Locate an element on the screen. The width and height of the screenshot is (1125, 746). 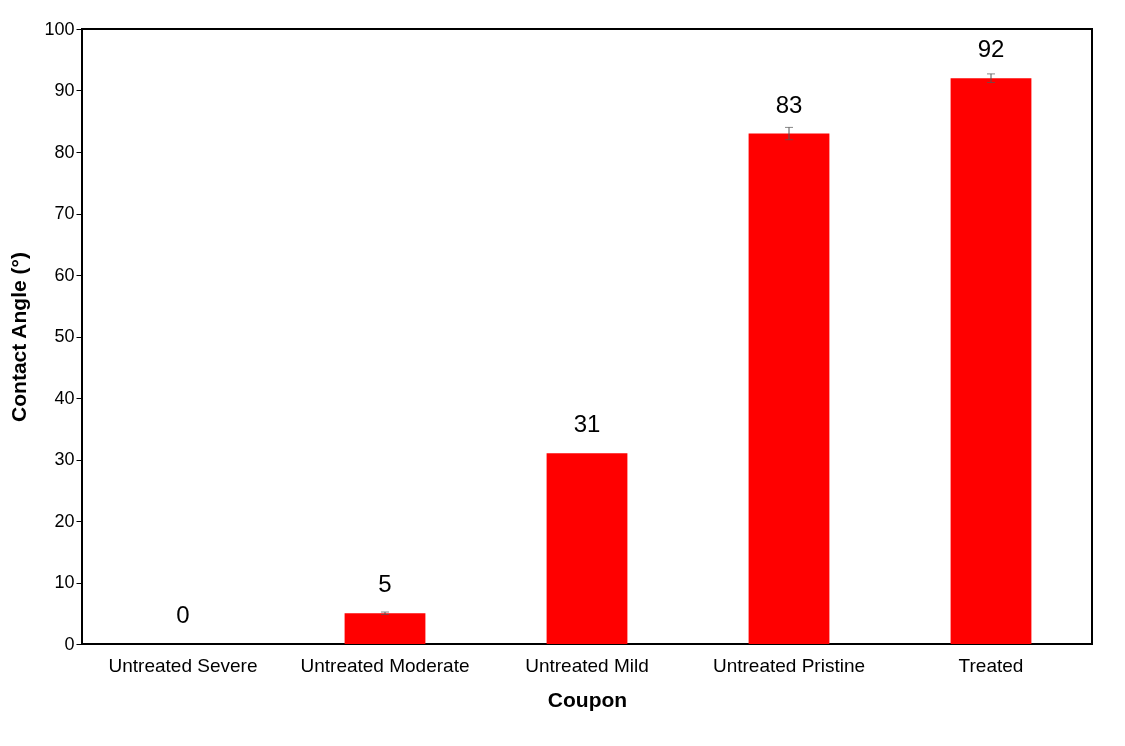
x-tick-label: Untreated Pristine is located at coordinates (789, 665).